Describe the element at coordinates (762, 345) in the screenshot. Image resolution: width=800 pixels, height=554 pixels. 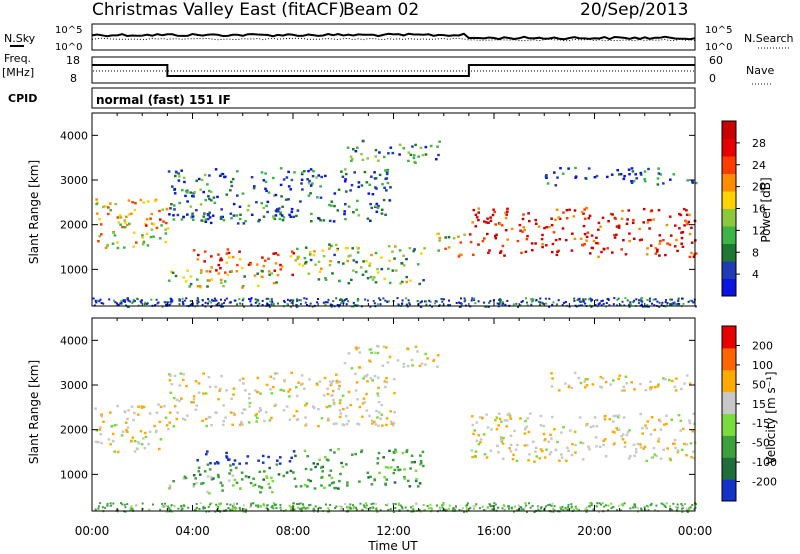
I see `velocity-colorbar-tick: 200` at that location.